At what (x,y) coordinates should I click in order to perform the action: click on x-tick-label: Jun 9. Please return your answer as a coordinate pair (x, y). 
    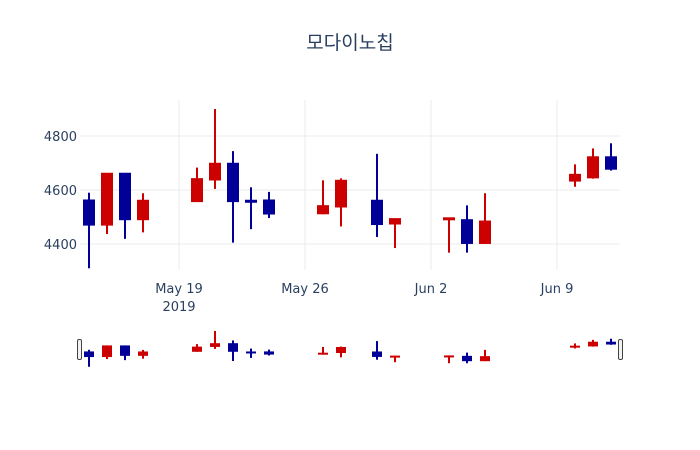
    Looking at the image, I should click on (557, 289).